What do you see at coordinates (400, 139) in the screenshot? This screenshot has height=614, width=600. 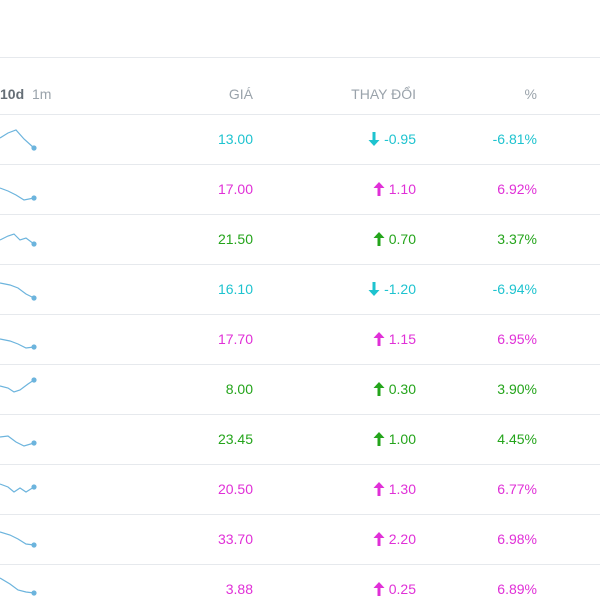 I see `change-text: -0.95` at bounding box center [400, 139].